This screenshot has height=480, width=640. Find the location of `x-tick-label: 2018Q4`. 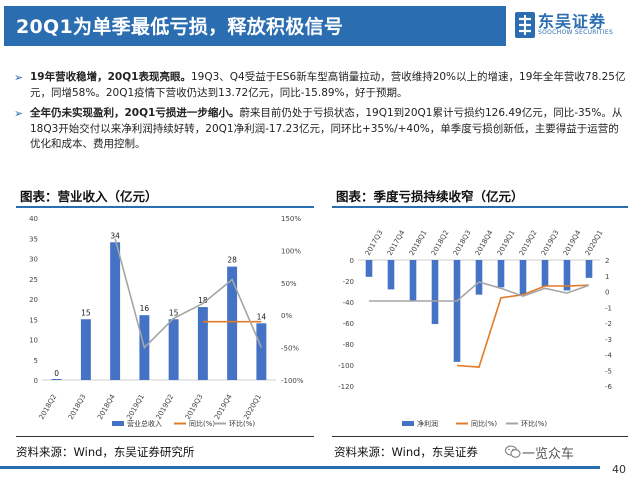

x-tick-label: 2018Q4 is located at coordinates (106, 407).